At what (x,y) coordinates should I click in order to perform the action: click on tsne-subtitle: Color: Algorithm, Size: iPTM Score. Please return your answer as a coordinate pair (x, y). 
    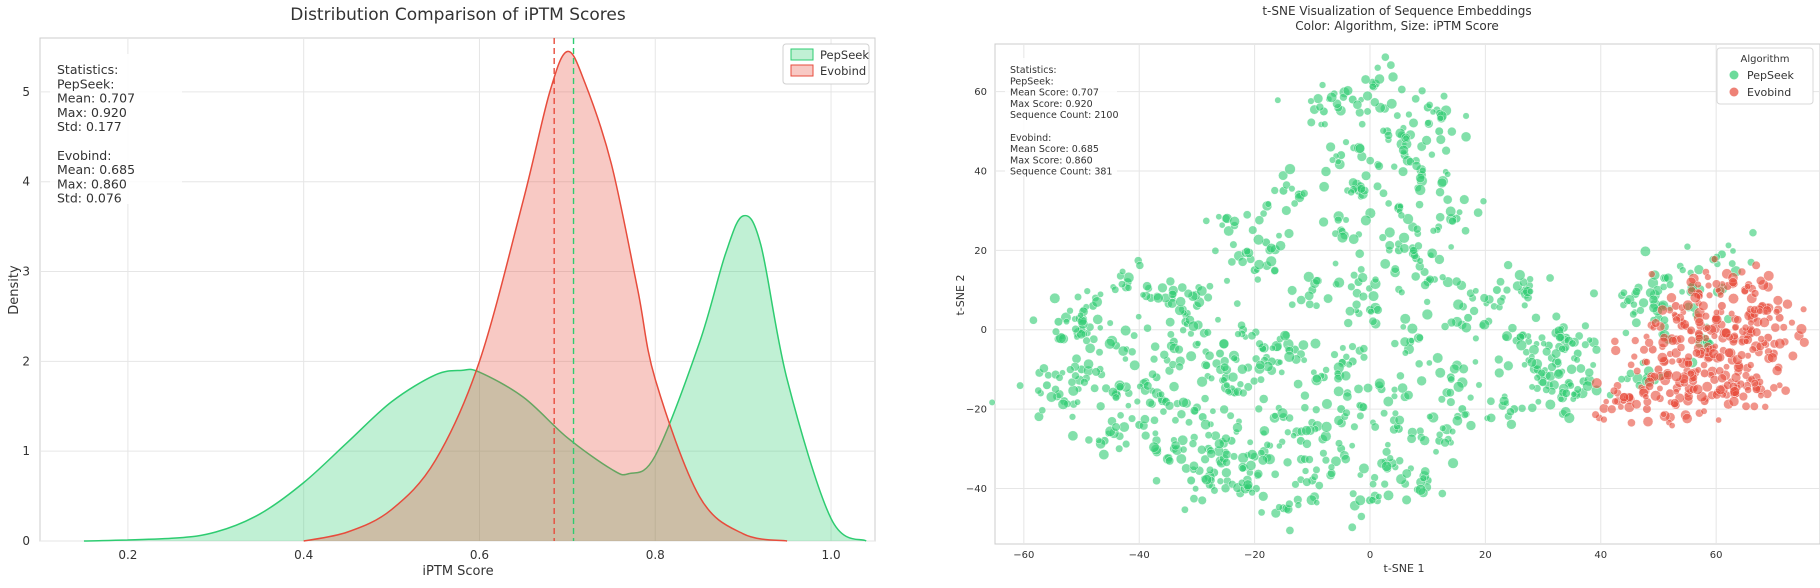
    Looking at the image, I should click on (1397, 26).